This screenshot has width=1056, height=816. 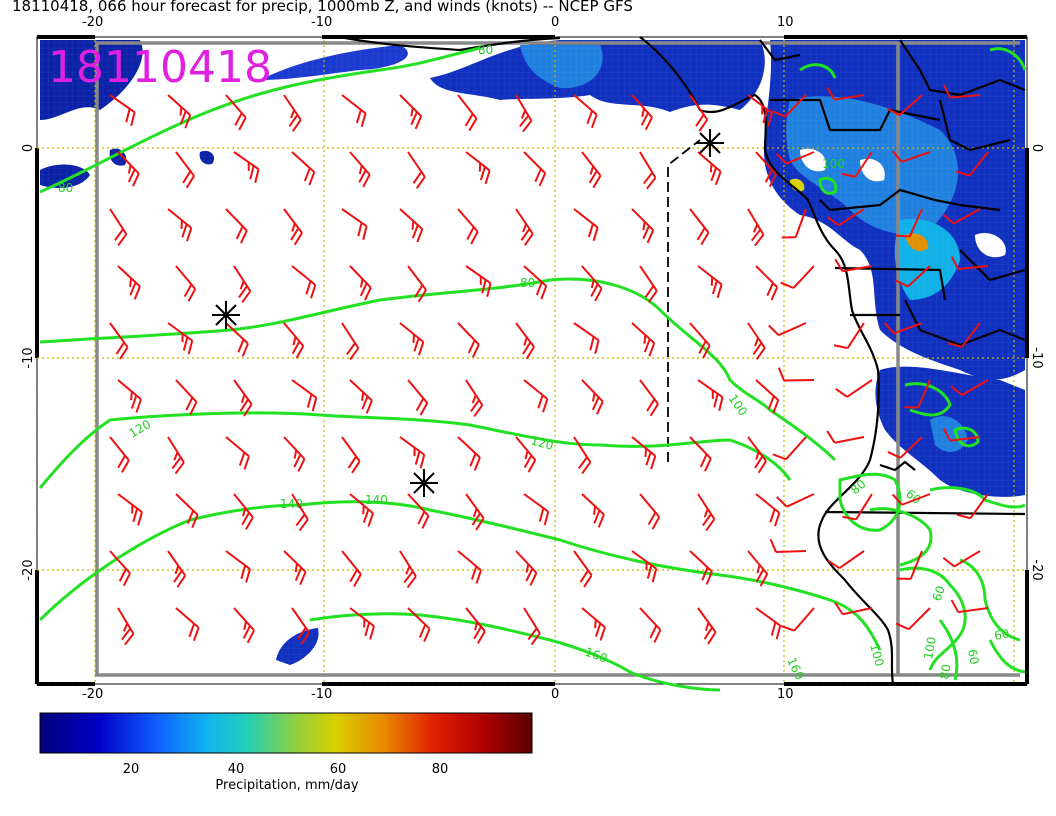 What do you see at coordinates (338, 769) in the screenshot?
I see `colorbar-tick-label: 60` at bounding box center [338, 769].